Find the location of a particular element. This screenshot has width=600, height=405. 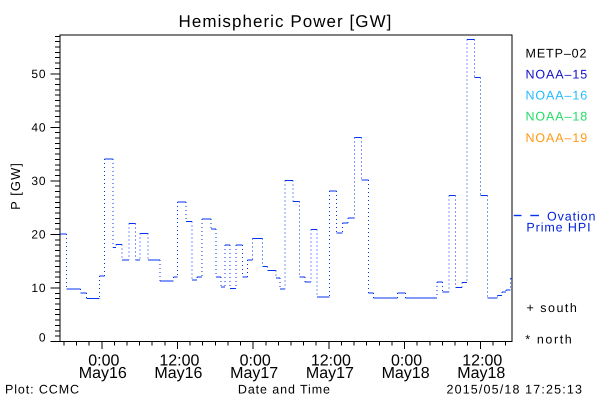

svg-text: Ovation is located at coordinates (571, 217).